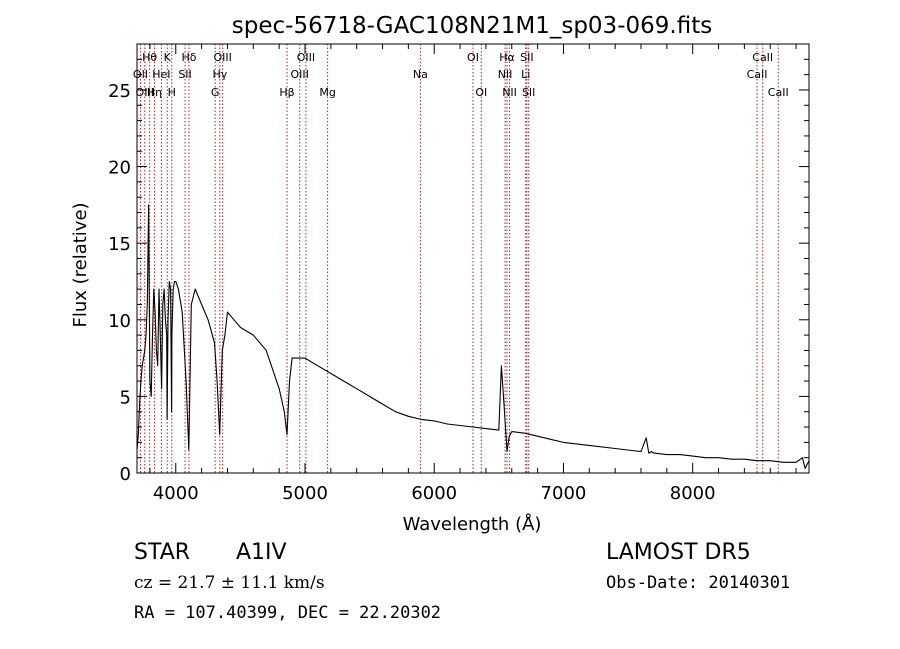 Image resolution: width=900 pixels, height=649 pixels. Describe the element at coordinates (80, 264) in the screenshot. I see `y-axis-label: Flux (relative)` at that location.